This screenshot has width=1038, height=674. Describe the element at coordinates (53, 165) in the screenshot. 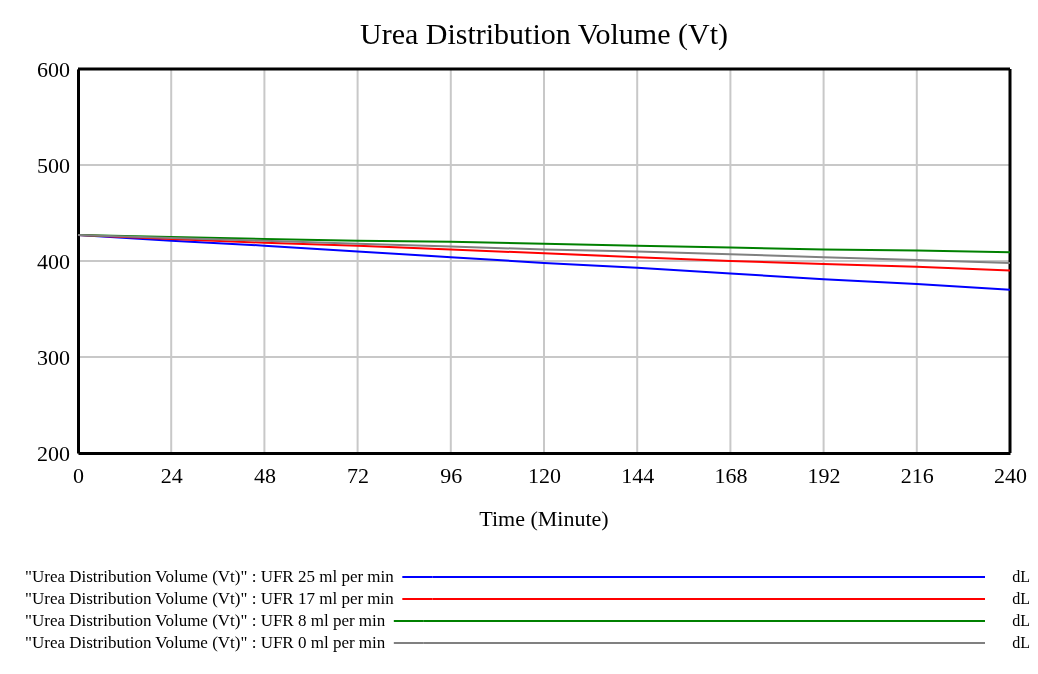

I see `y-tick-label: 500` at that location.